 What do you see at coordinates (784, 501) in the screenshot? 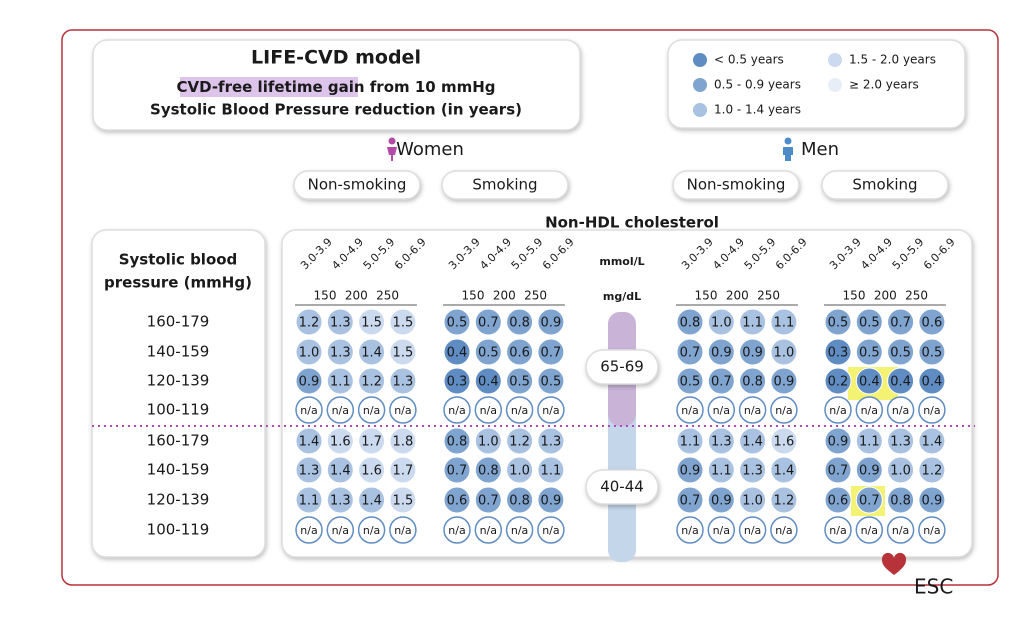
I see `cell-value: 1.2` at bounding box center [784, 501].